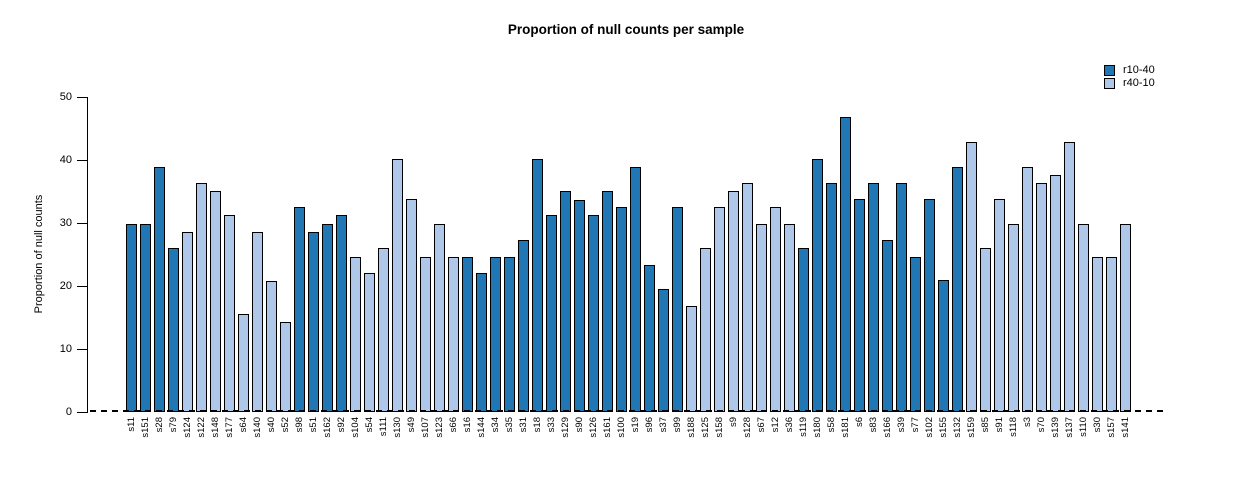 Image resolution: width=1238 pixels, height=500 pixels. I want to click on x-label-s33: s33, so click(551, 425).